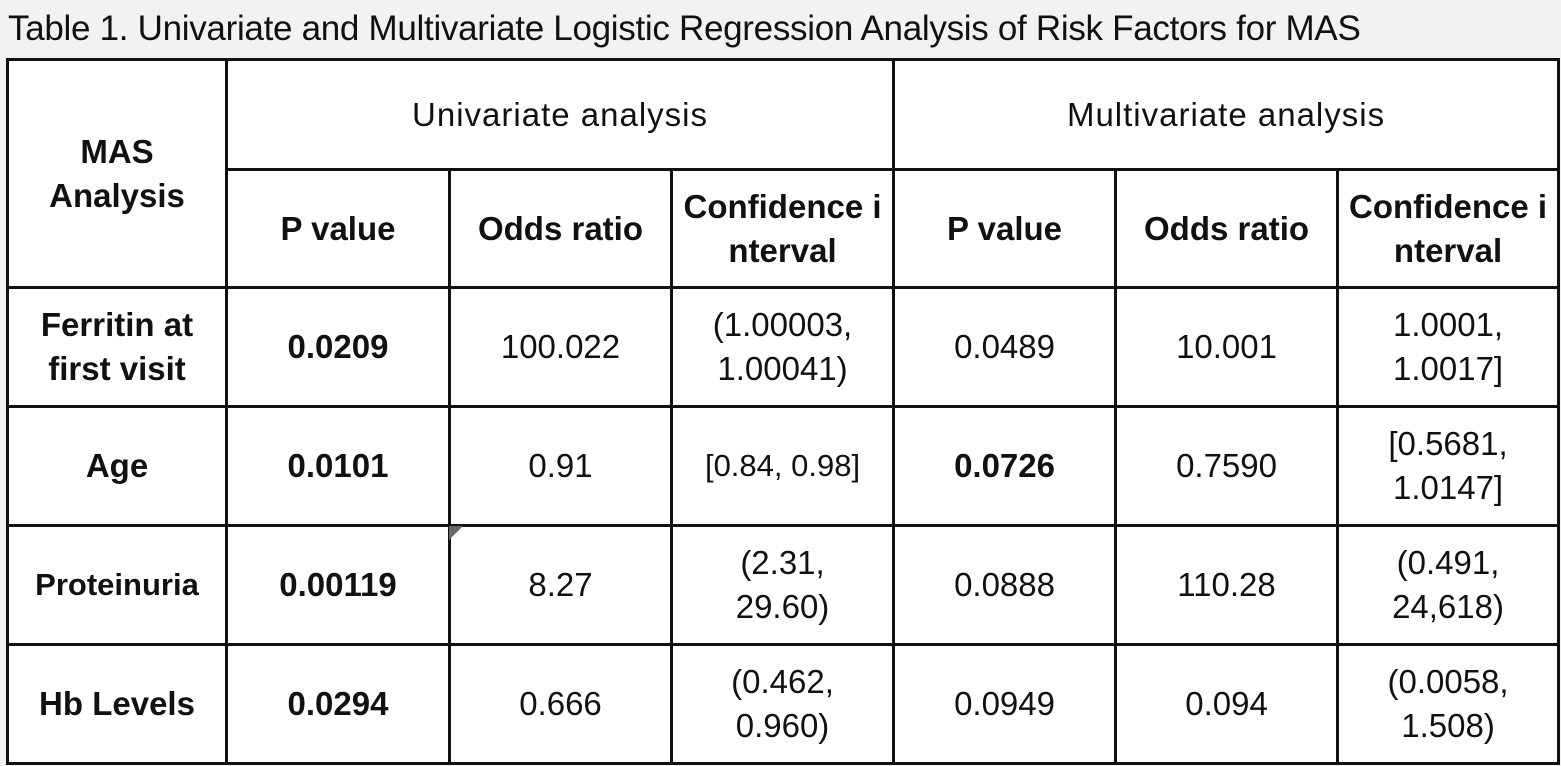  I want to click on row-label-header: MAS Analysis, so click(117, 173).